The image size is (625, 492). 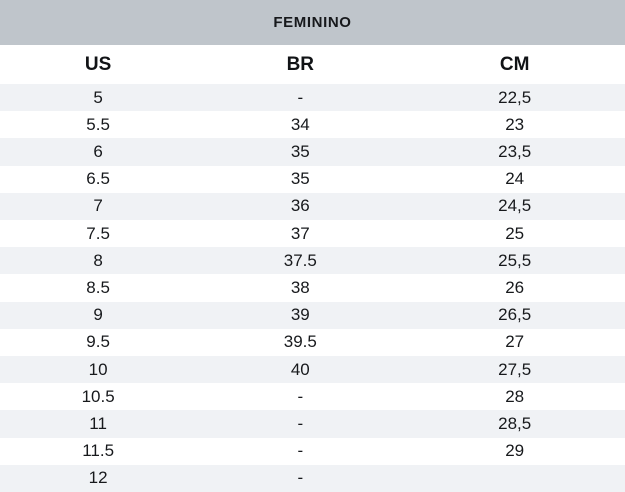 What do you see at coordinates (312, 451) in the screenshot?
I see `table-row: 11.5 - 29` at bounding box center [312, 451].